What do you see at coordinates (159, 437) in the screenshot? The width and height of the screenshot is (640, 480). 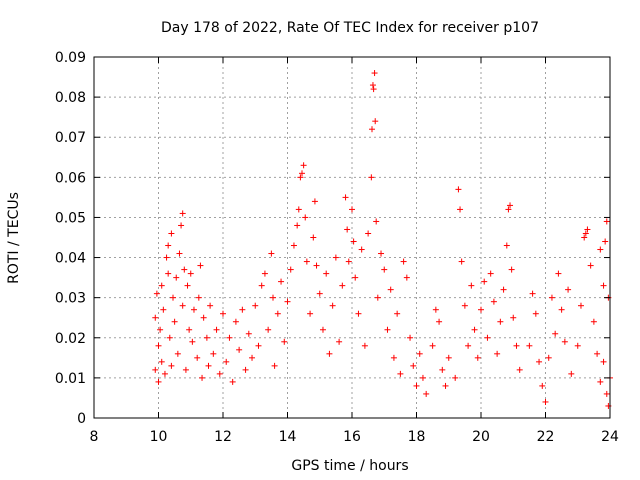 I see `x-tick-label: 10` at bounding box center [159, 437].